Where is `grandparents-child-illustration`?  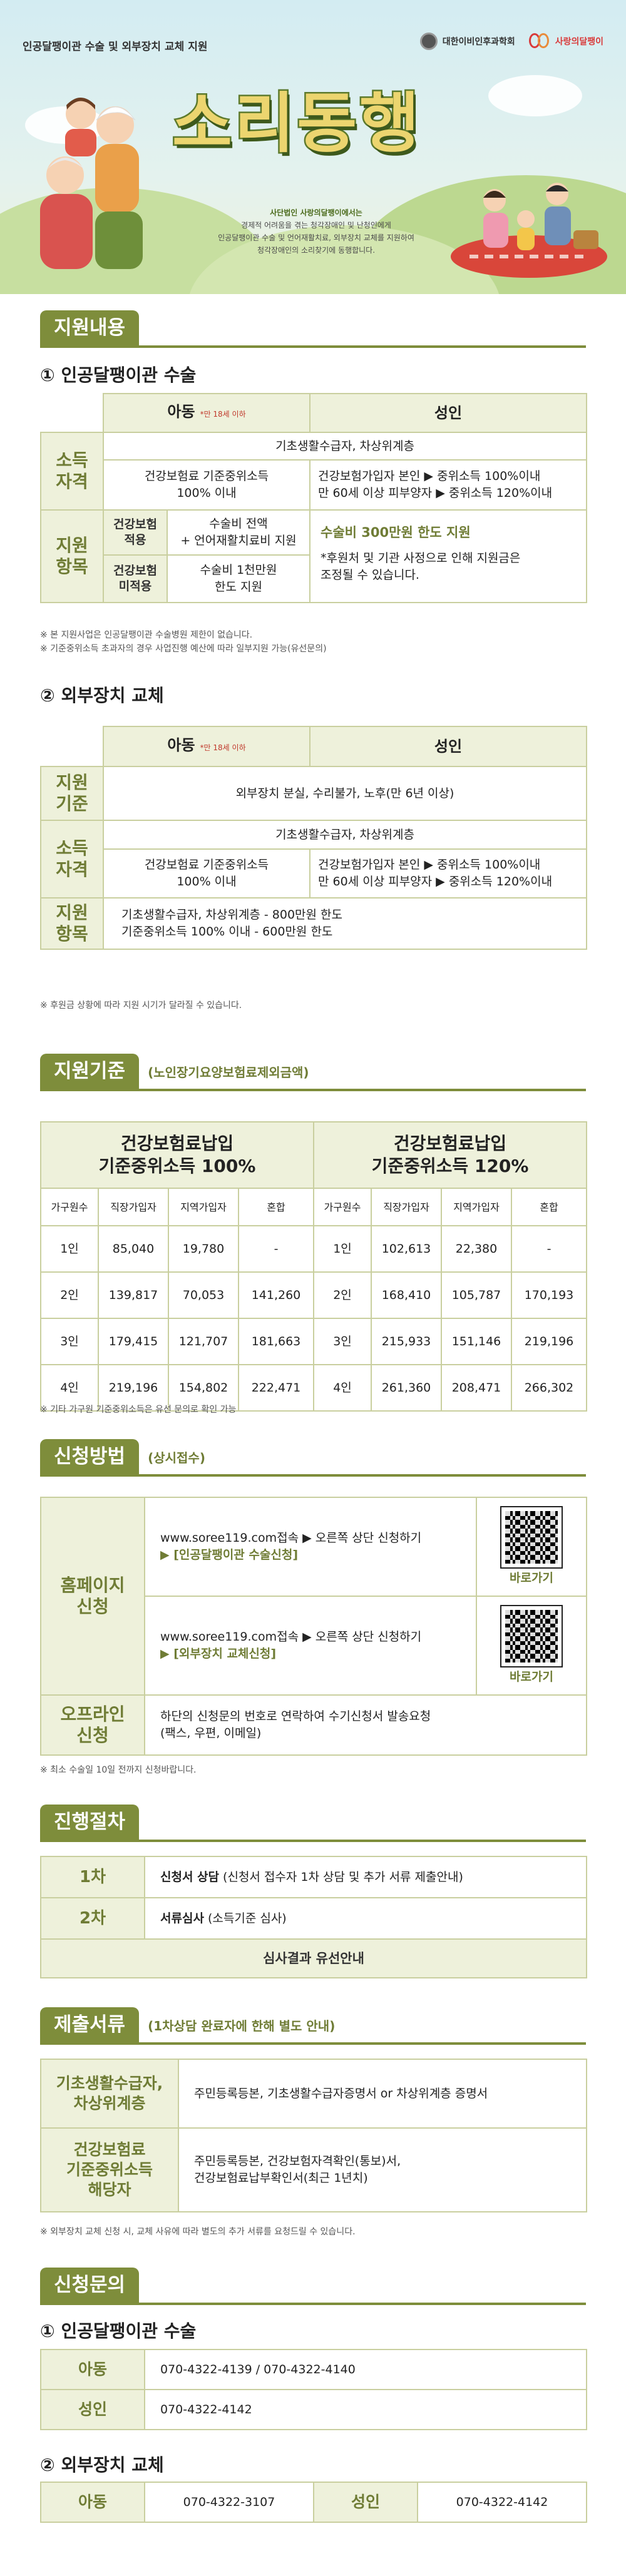
grandparents-child-illustration is located at coordinates (91, 183).